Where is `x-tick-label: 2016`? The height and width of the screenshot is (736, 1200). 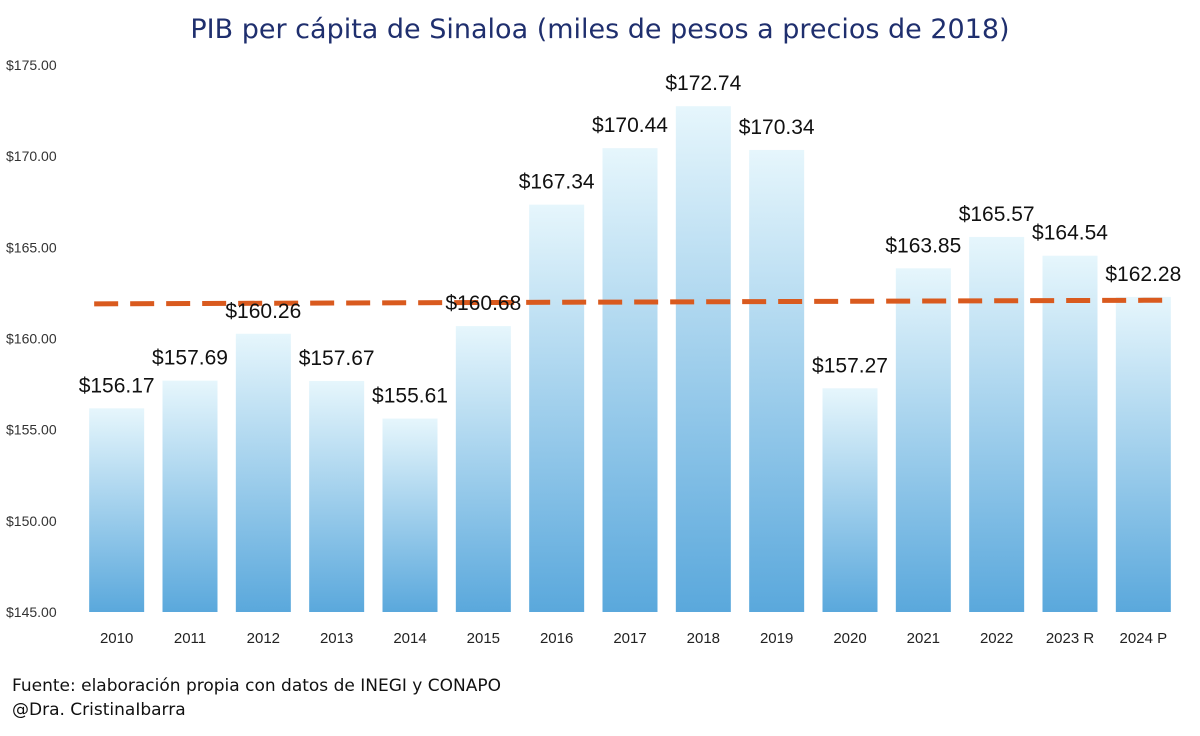 x-tick-label: 2016 is located at coordinates (556, 638).